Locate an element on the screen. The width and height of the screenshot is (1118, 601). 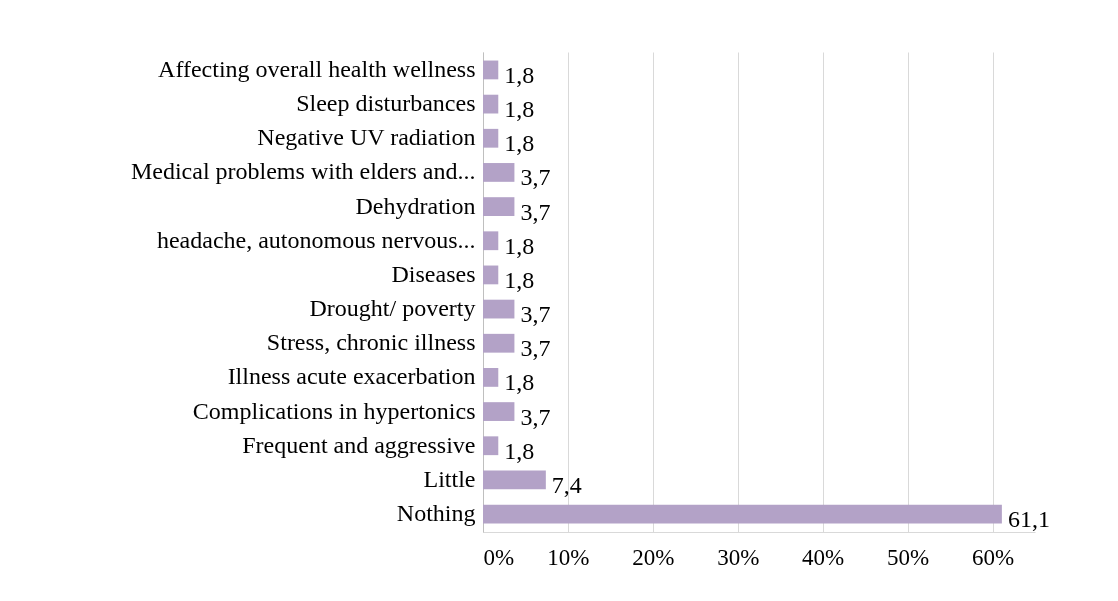
y-tick-label: Drought/ poverty is located at coordinates (392, 308).